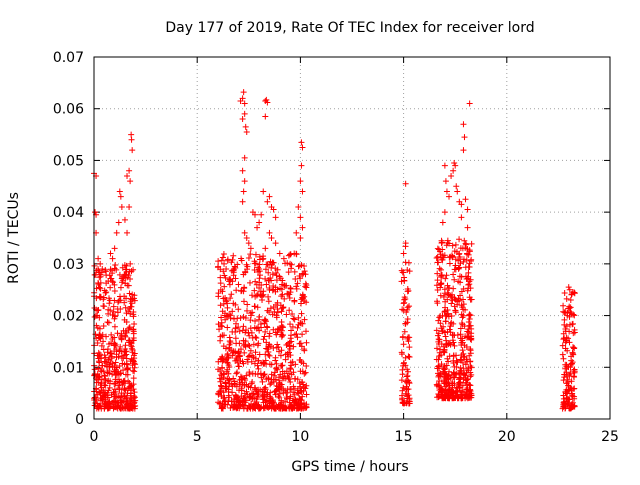 The width and height of the screenshot is (640, 485). Describe the element at coordinates (197, 437) in the screenshot. I see `x-tick-label: 5` at that location.